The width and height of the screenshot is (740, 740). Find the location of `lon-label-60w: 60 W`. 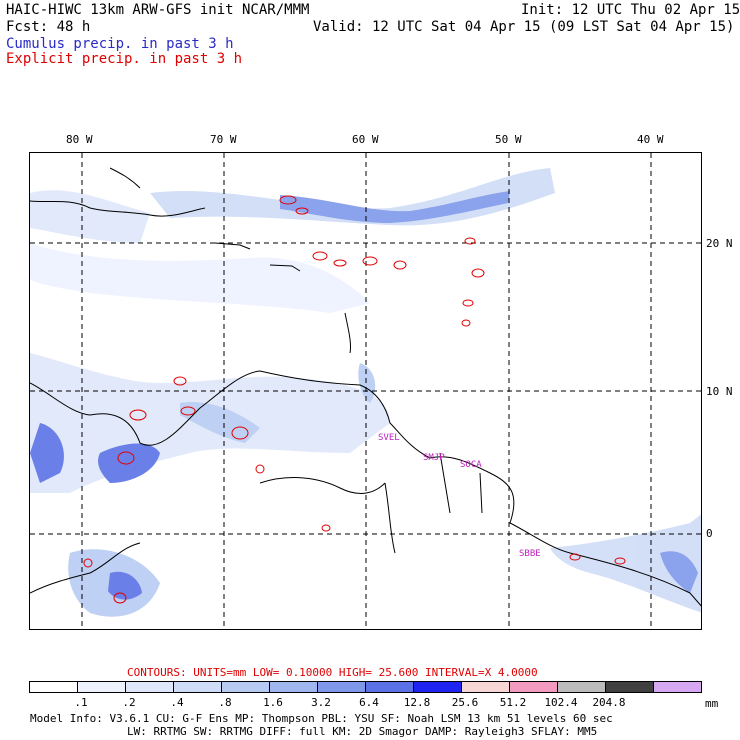

lon-label-60w: 60 W is located at coordinates (365, 139).